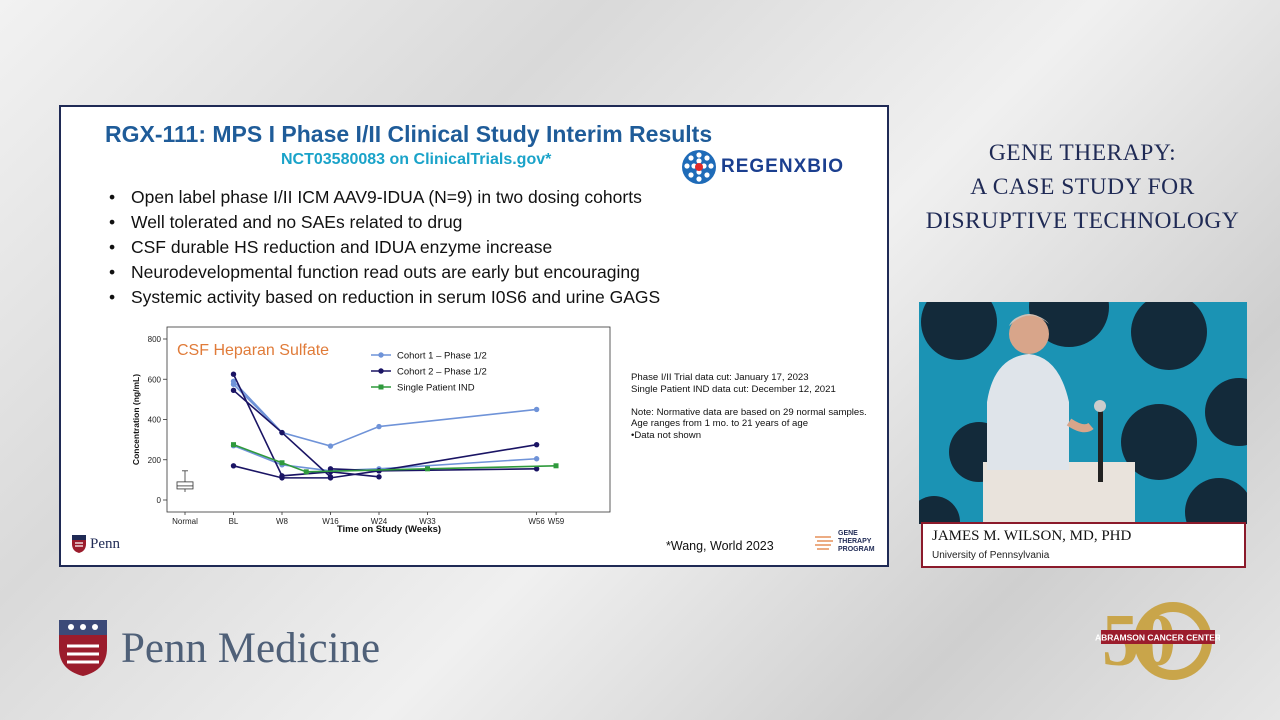  I want to click on gtp-text: GENE THERAPY PROGRAM, so click(856, 542).